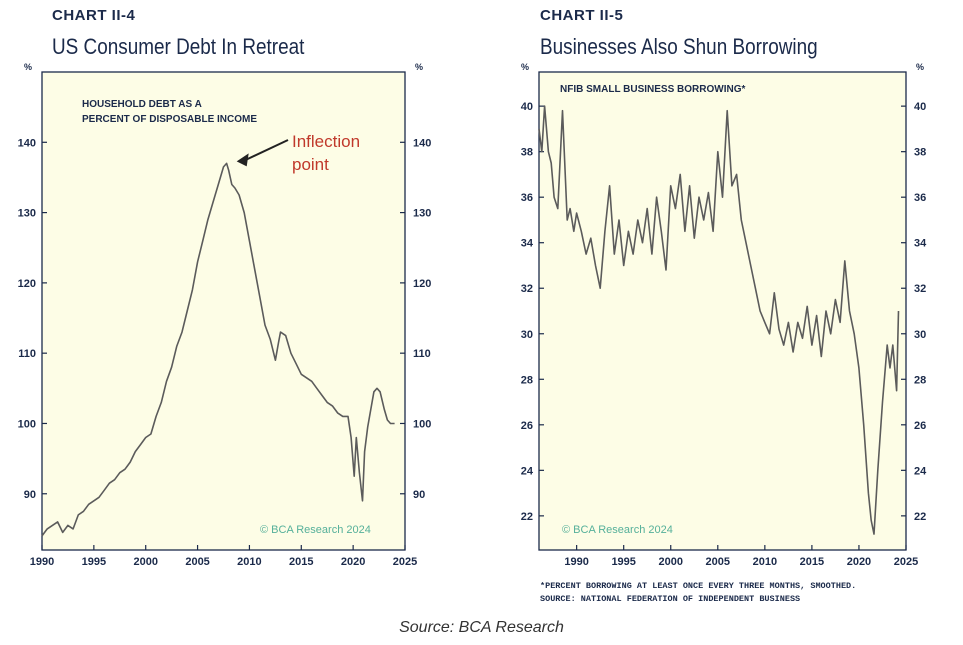 The image size is (963, 645). What do you see at coordinates (422, 424) in the screenshot?
I see `y-tick-label-right: 100` at bounding box center [422, 424].